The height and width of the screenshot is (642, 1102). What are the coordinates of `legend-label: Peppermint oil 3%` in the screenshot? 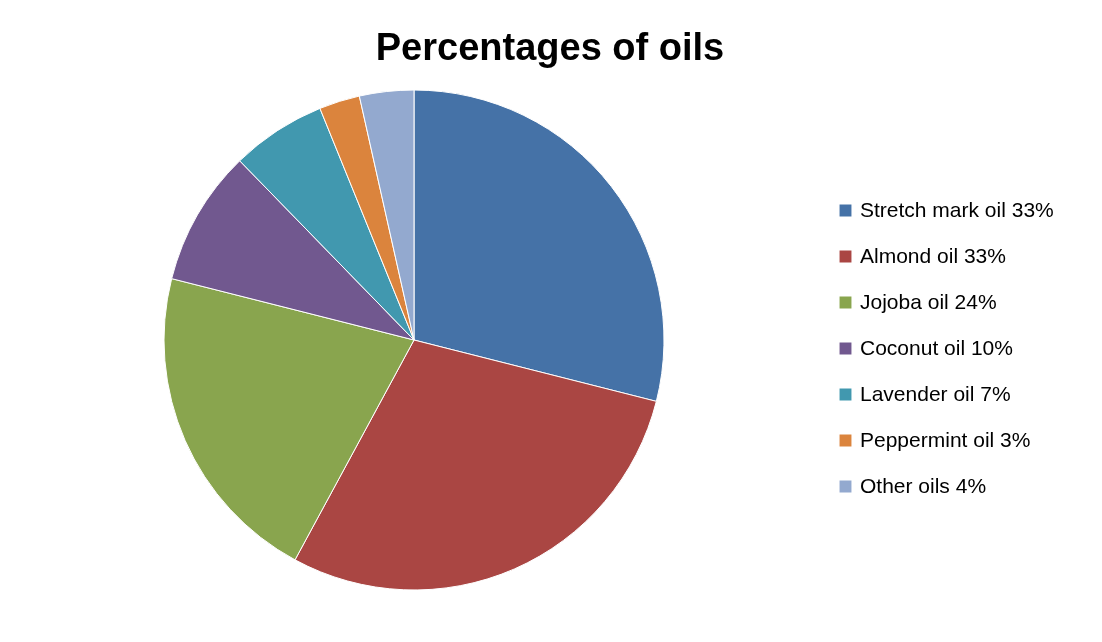 It's located at (945, 439).